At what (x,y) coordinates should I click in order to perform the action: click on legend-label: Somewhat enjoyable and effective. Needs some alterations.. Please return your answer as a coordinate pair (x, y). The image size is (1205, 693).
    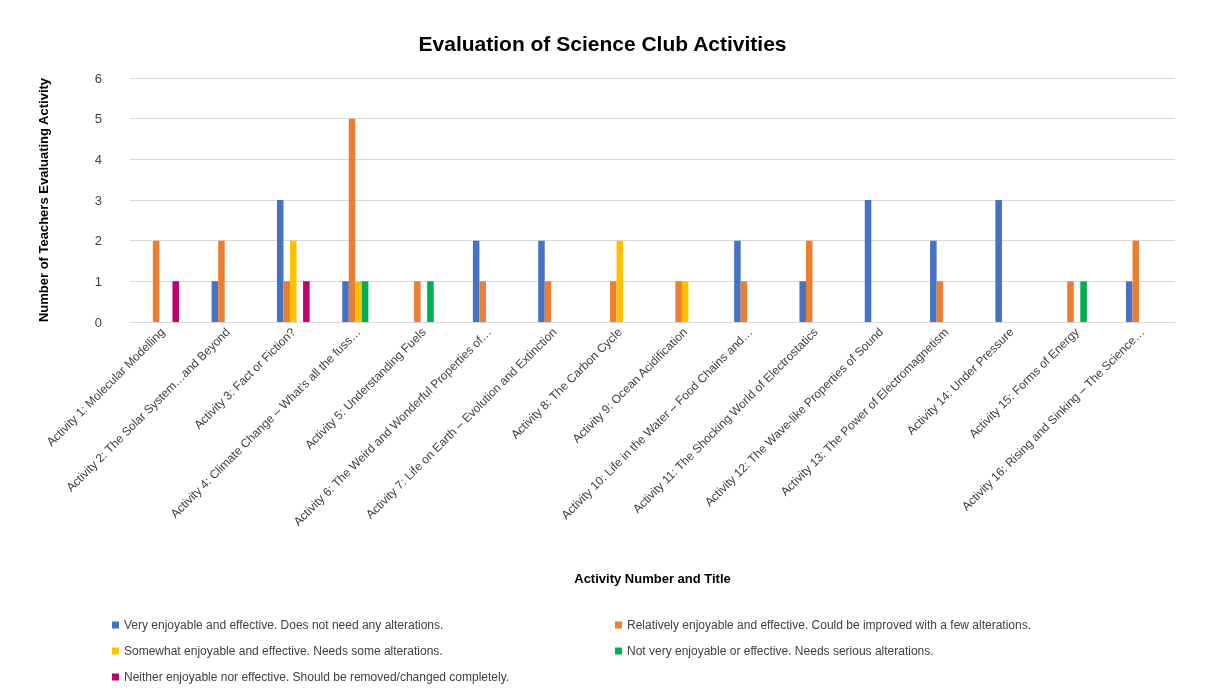
    Looking at the image, I should click on (283, 651).